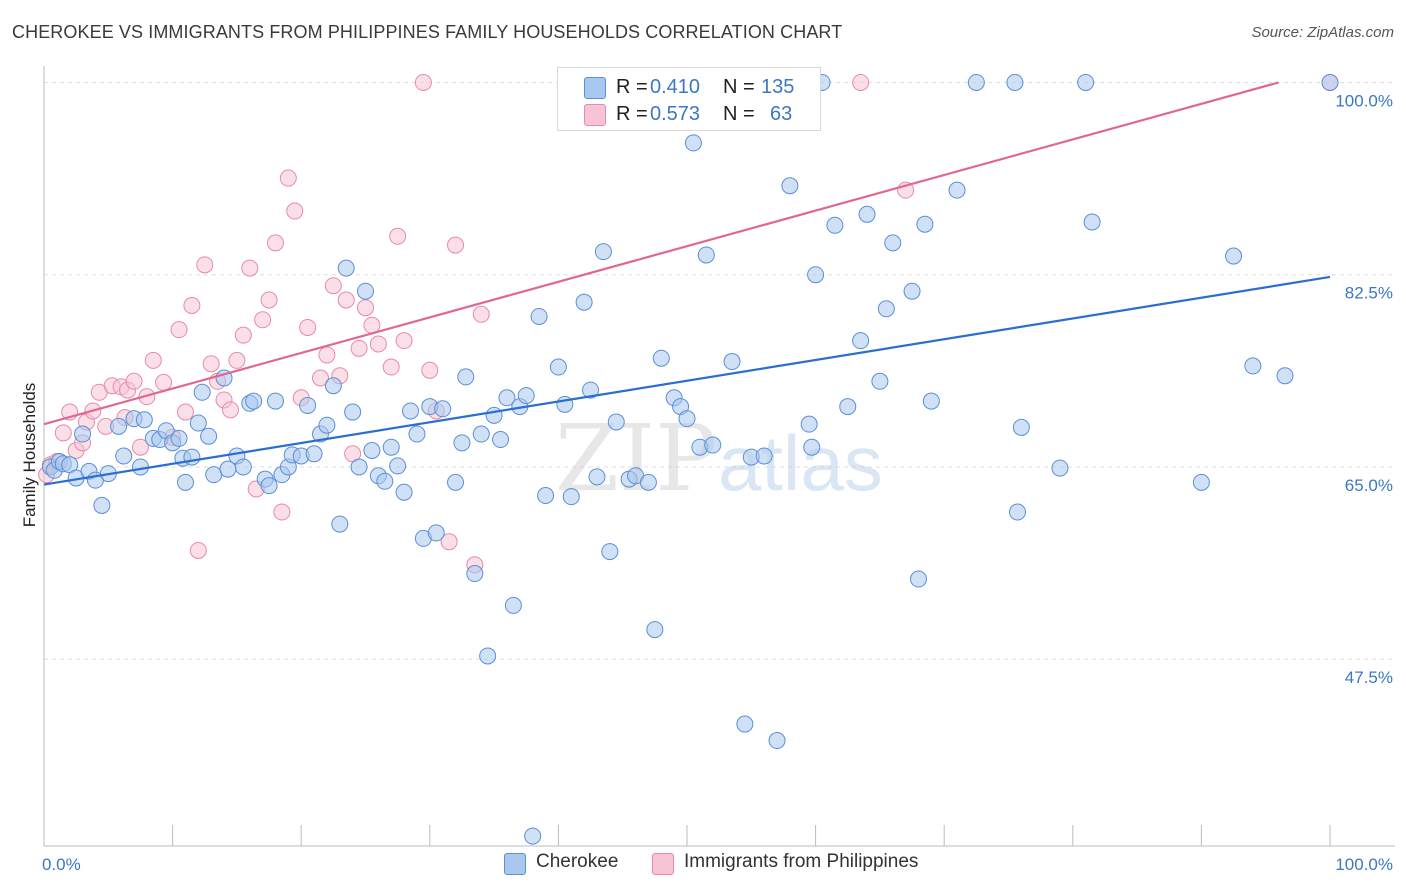  Describe the element at coordinates (689, 87) in the screenshot. I see `legend-row-cherokee: R = 0.410 N = 135` at that location.